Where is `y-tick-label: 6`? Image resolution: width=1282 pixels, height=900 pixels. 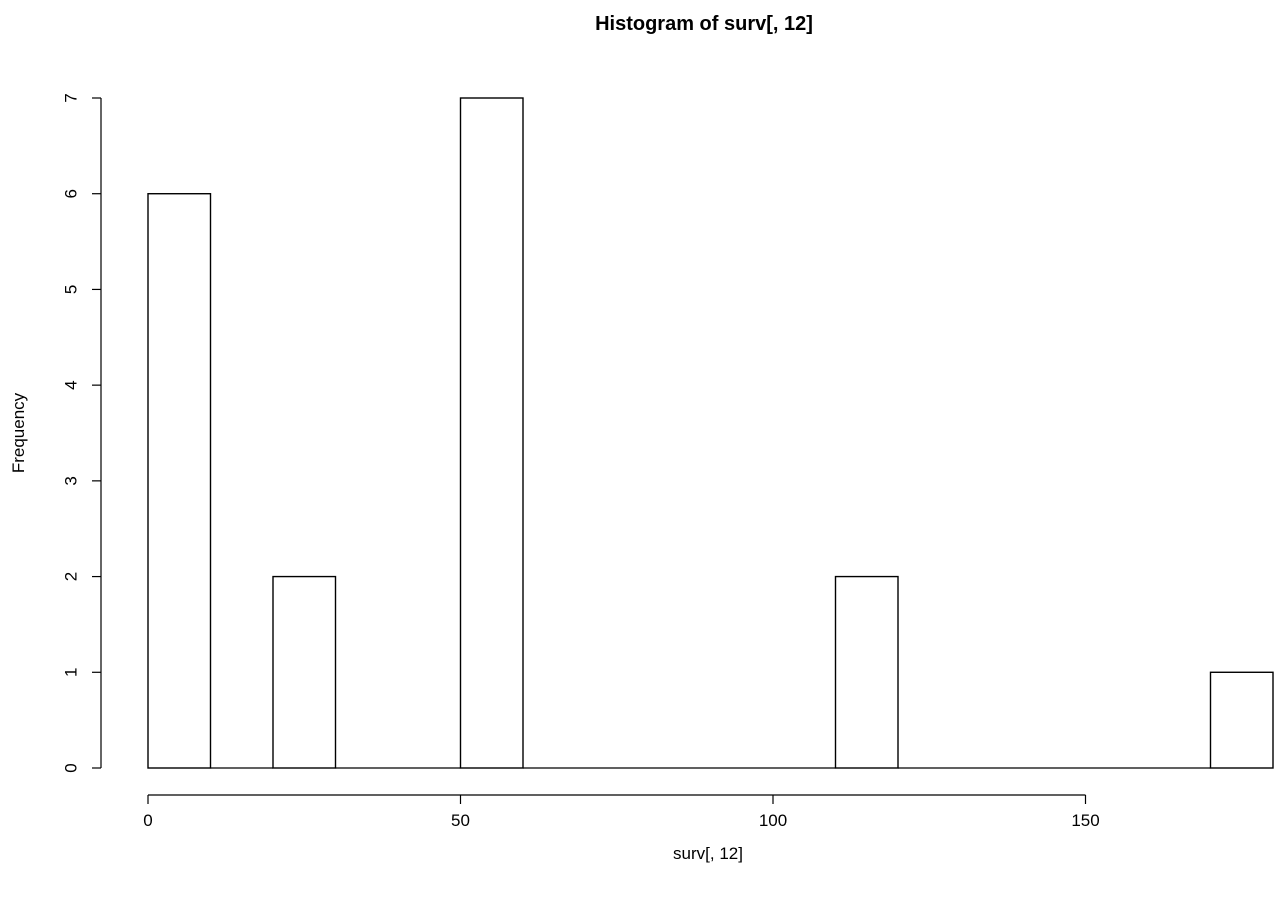
y-tick-label: 6 is located at coordinates (71, 193).